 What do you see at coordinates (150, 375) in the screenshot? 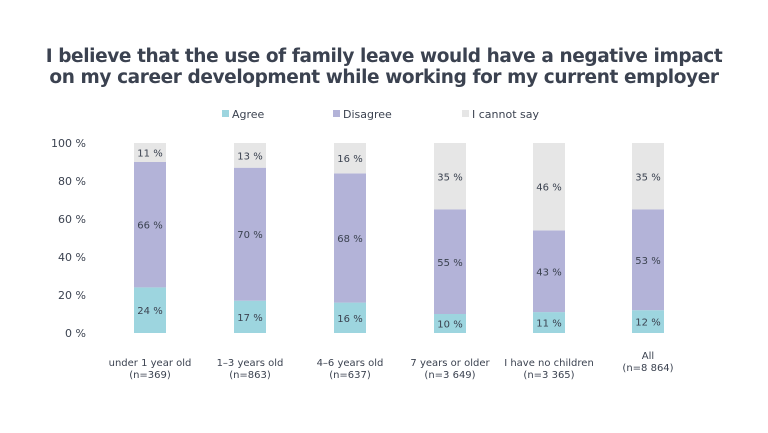
I see `x-tick-label: (n=369)` at bounding box center [150, 375].